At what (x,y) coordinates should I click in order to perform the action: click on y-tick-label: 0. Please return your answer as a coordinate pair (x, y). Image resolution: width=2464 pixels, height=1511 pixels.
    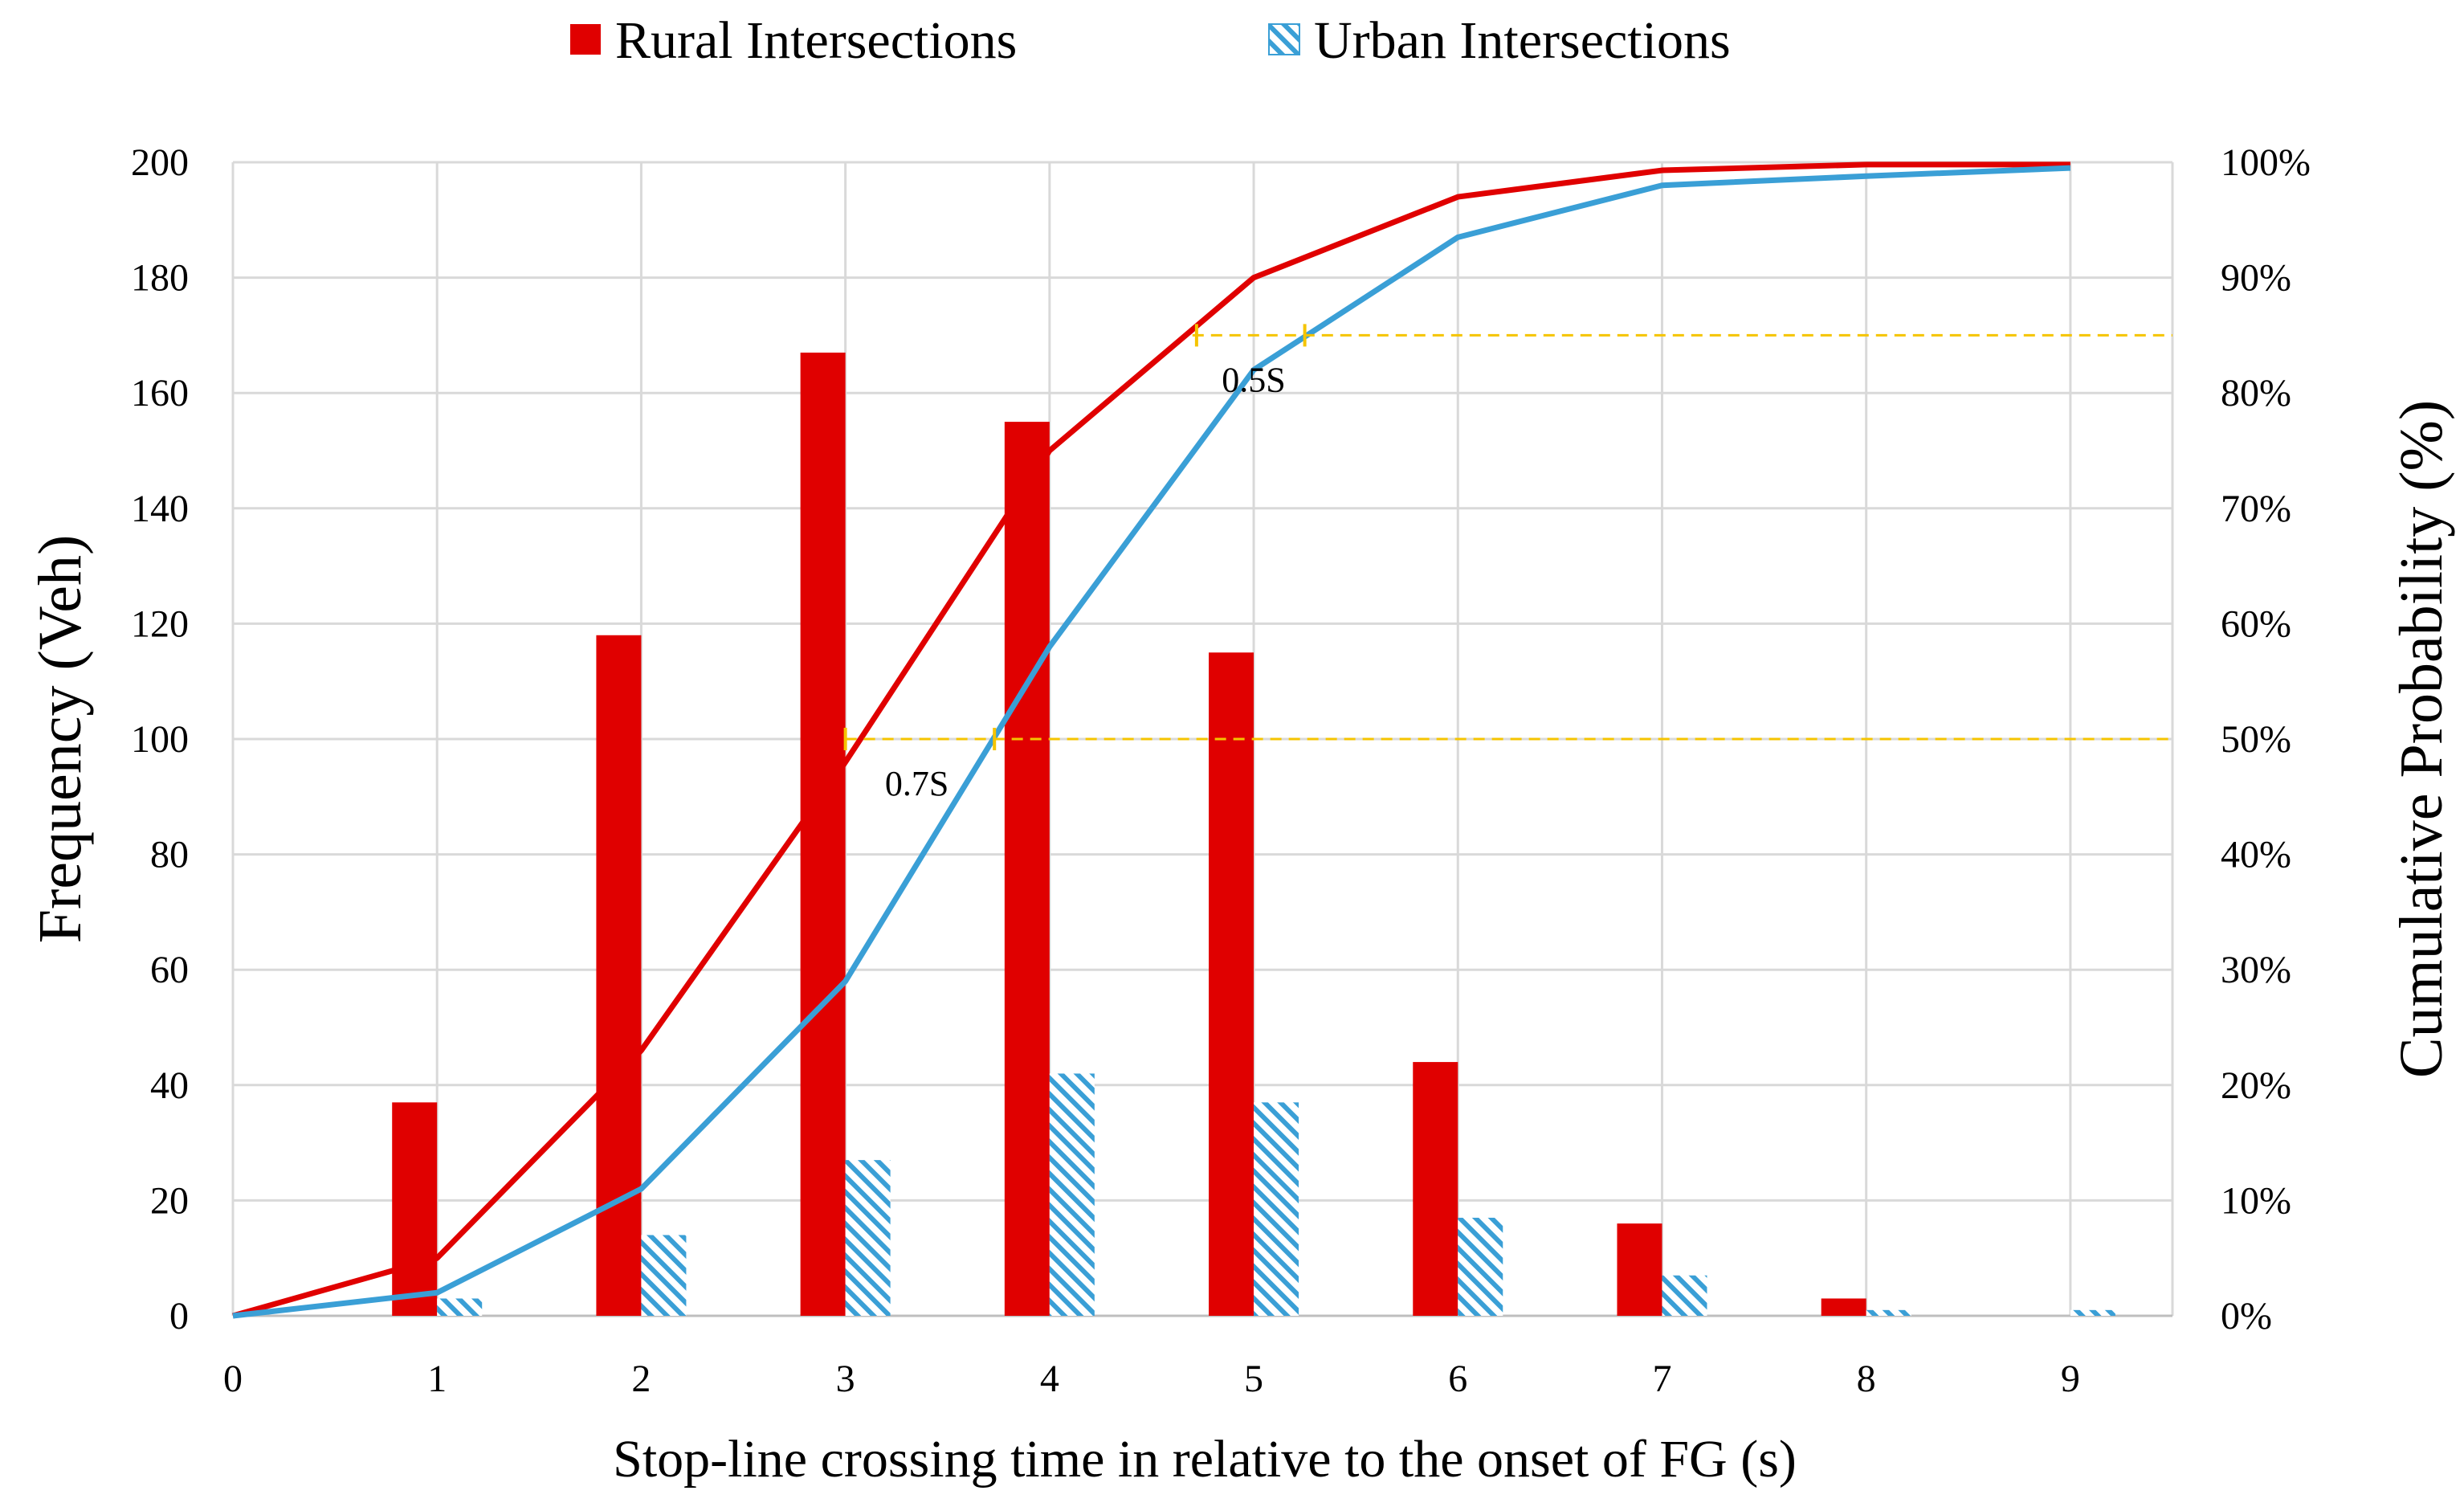
    Looking at the image, I should click on (179, 1316).